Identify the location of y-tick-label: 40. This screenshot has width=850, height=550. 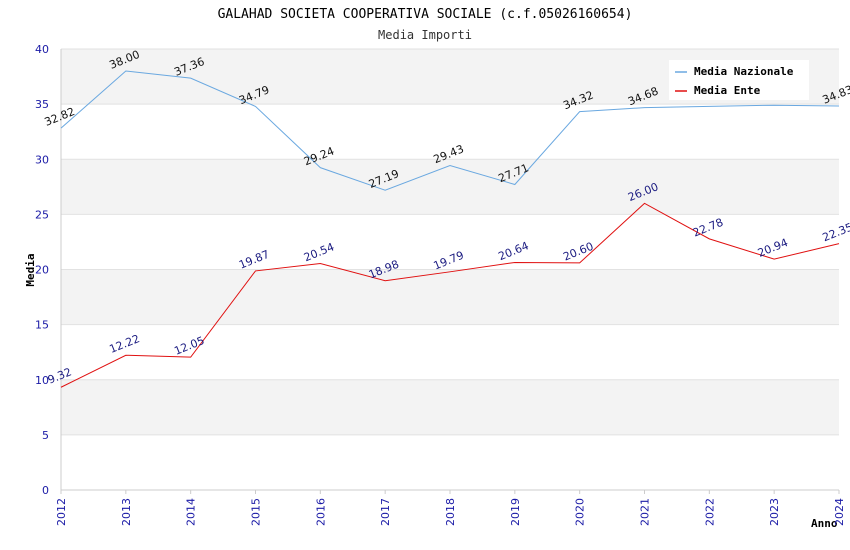
(42, 49).